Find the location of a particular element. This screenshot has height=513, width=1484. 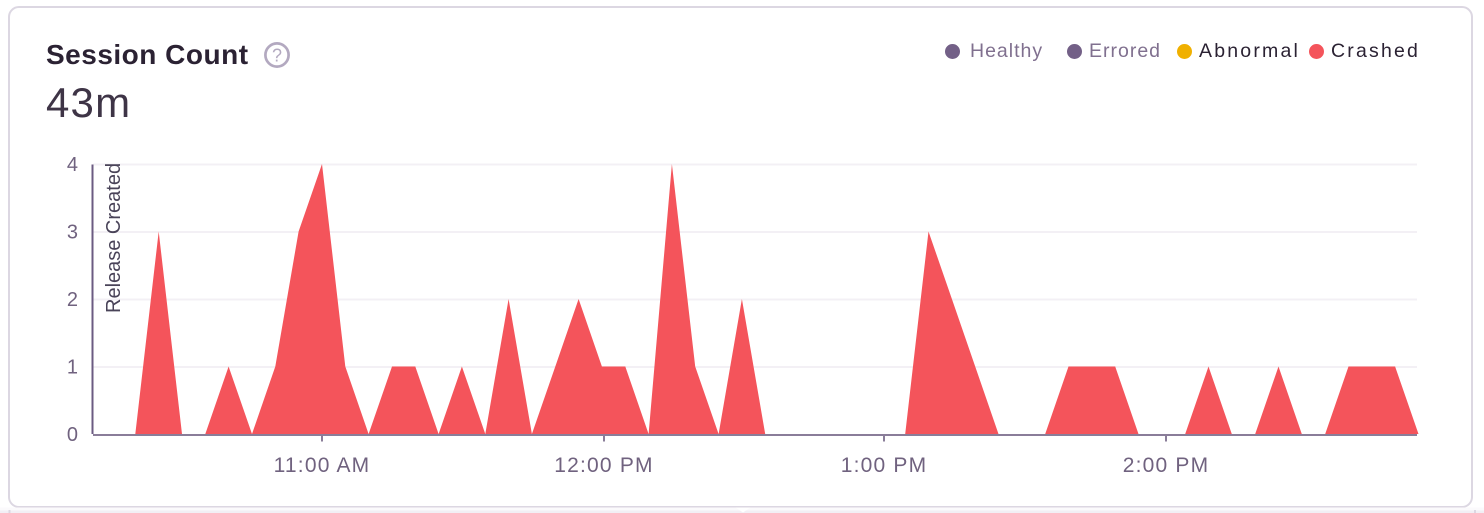

svg-text: 3 is located at coordinates (72, 233).